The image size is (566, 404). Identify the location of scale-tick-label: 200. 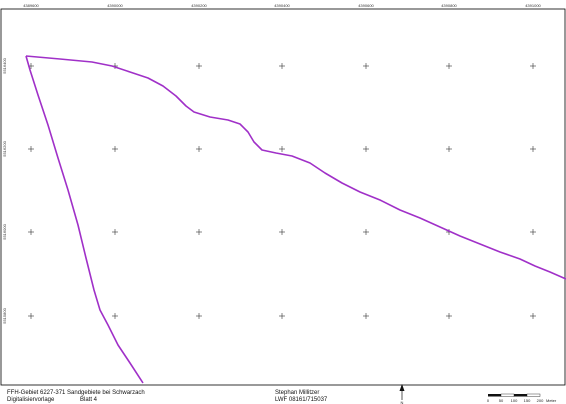
(540, 400).